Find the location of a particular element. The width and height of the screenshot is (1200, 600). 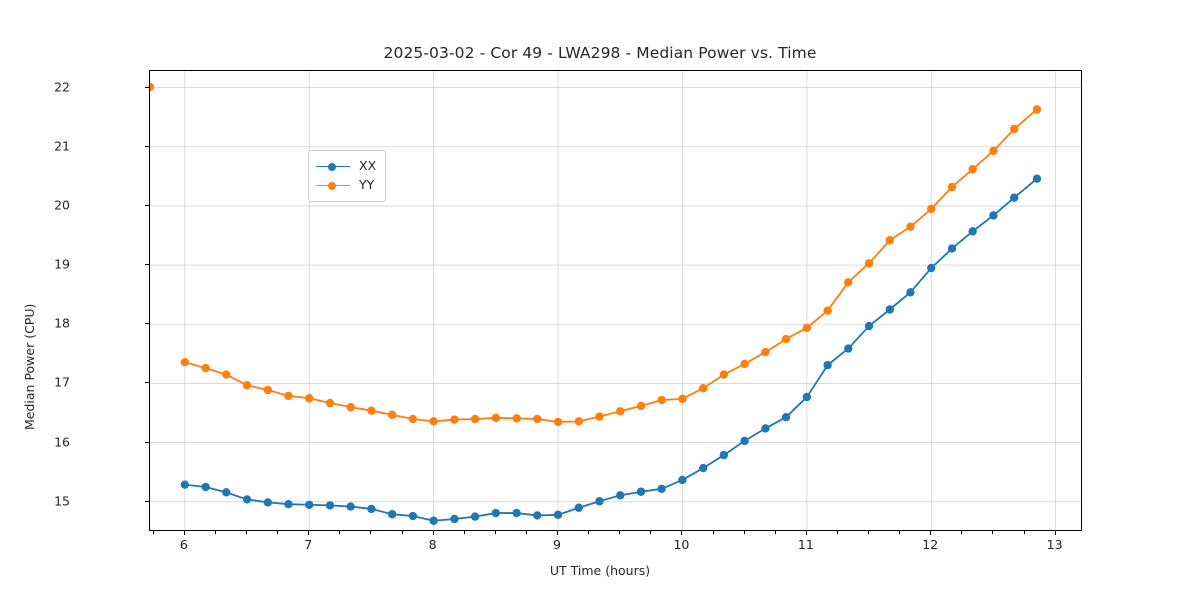

legend-swatch-yy-icon is located at coordinates (333, 186).